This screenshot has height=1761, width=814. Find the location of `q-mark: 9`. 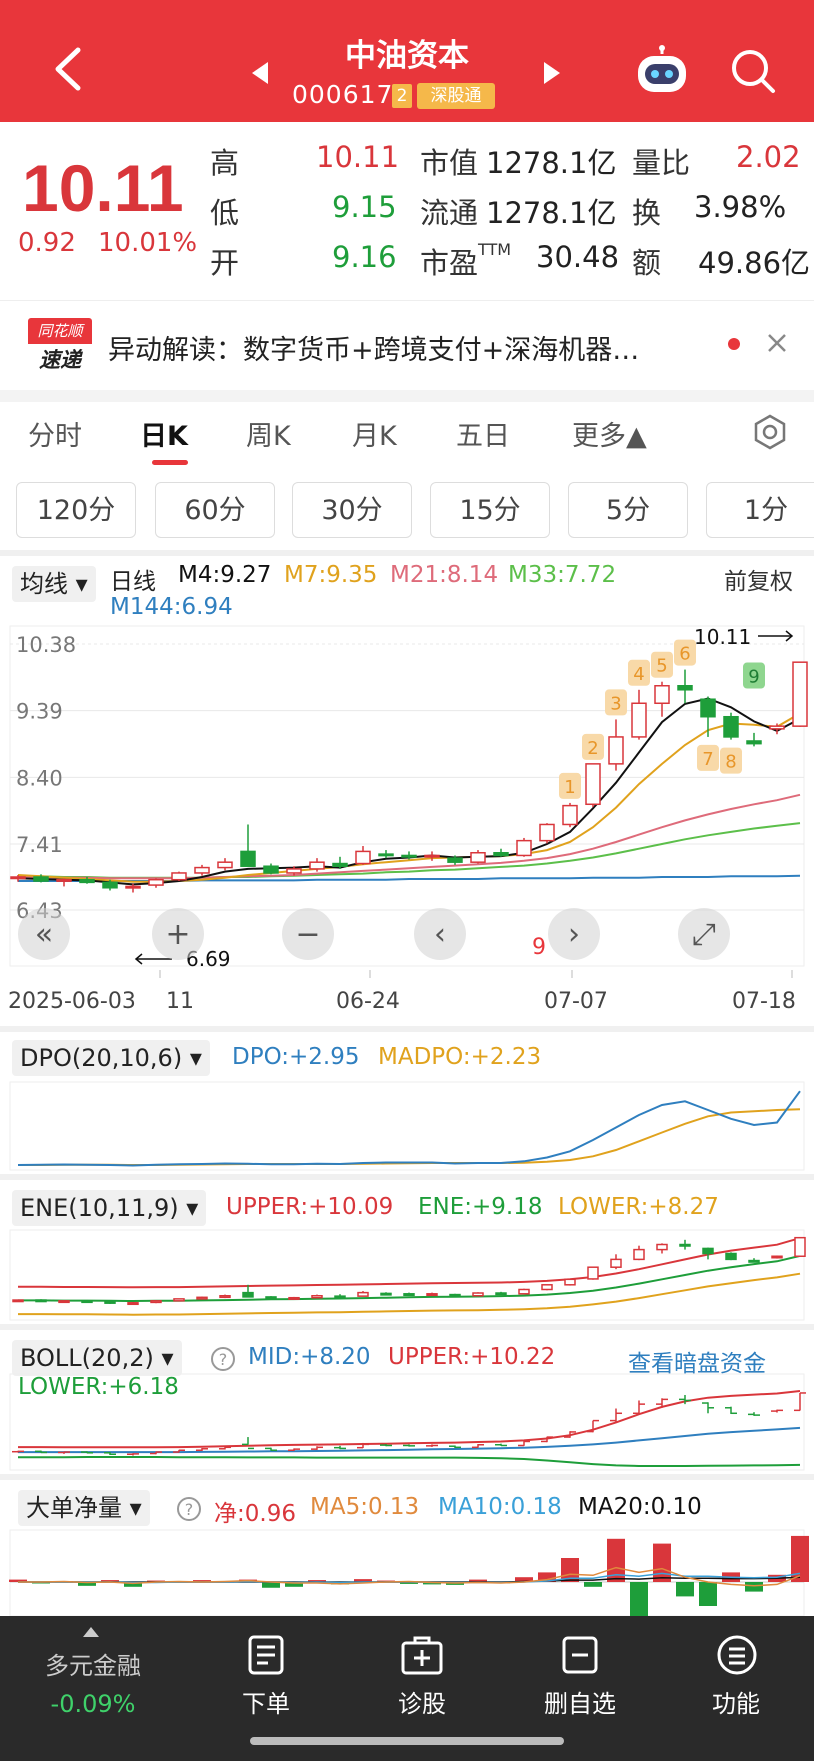

q-mark: 9 is located at coordinates (539, 947).